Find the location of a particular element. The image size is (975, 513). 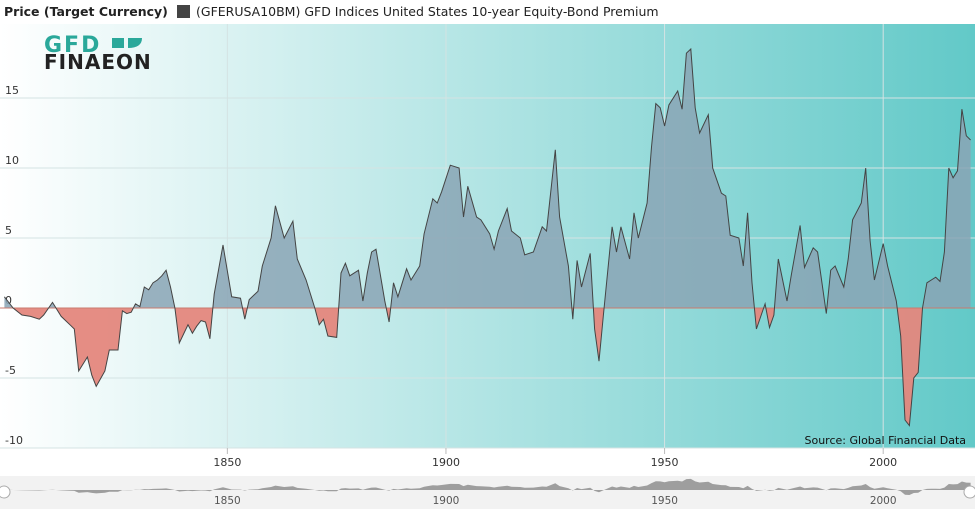

y-tick-label: 10 is located at coordinates (12, 160).